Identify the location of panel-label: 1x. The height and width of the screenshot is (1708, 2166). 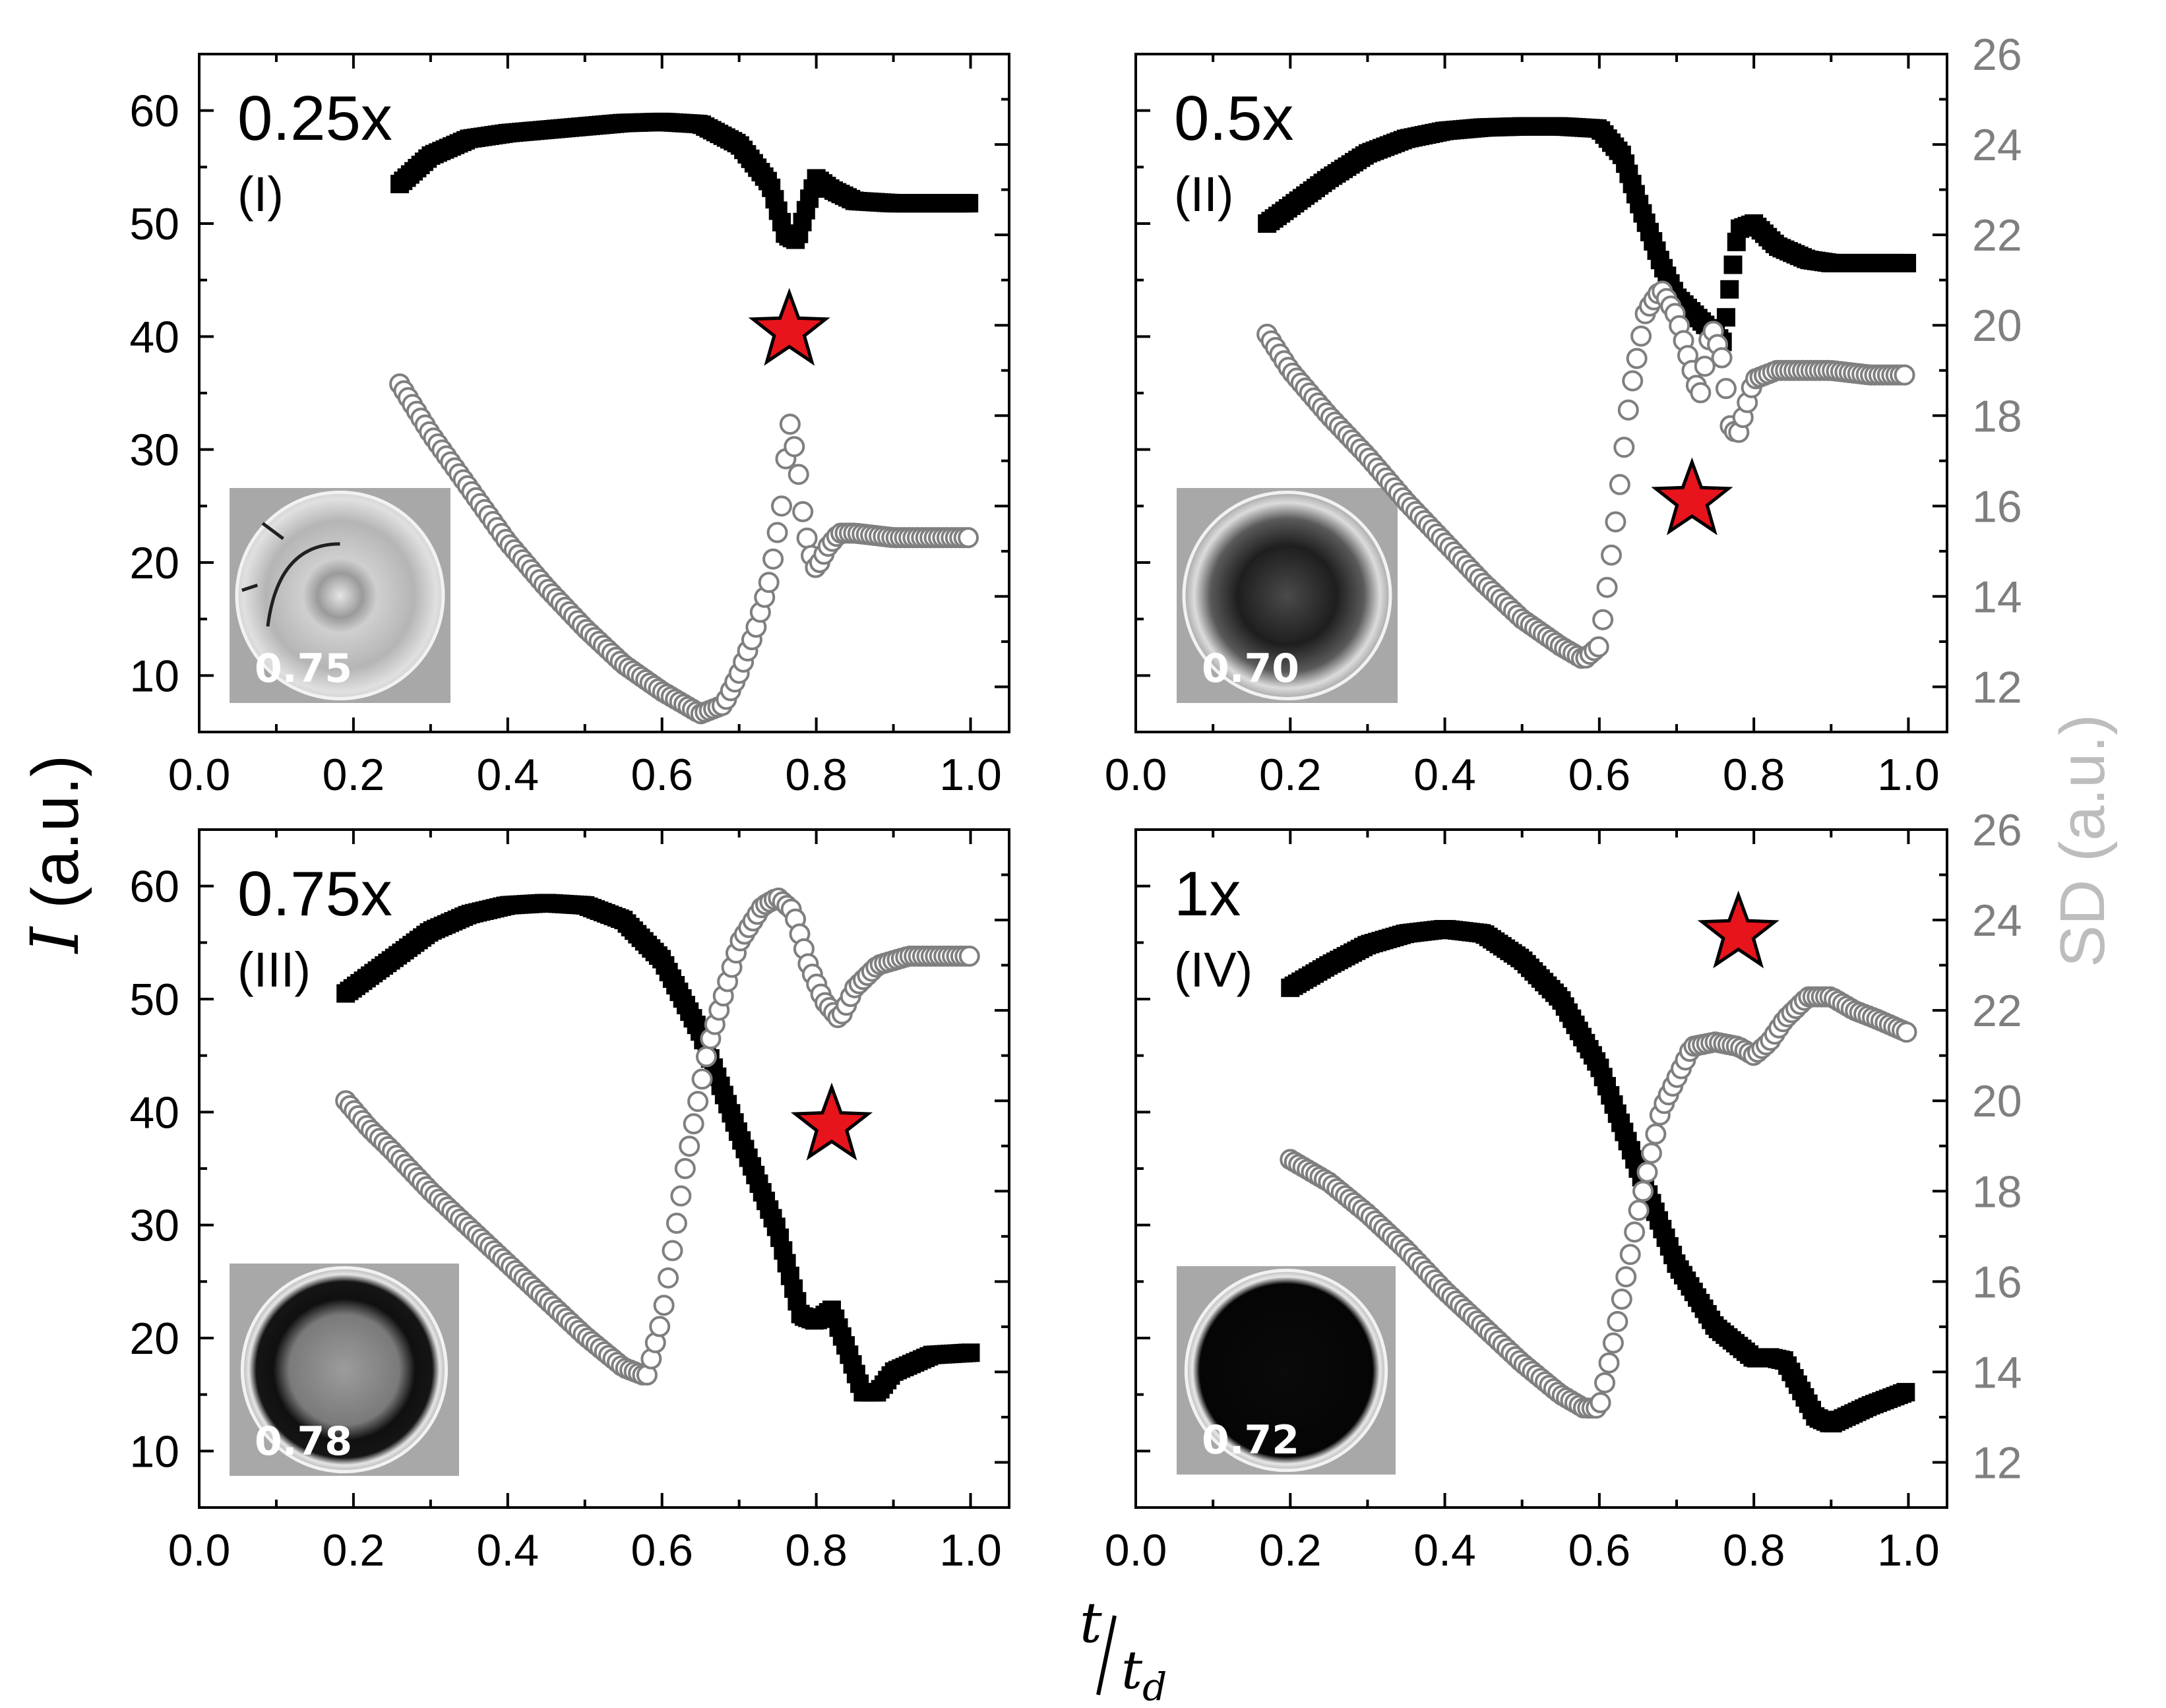
(1207, 894).